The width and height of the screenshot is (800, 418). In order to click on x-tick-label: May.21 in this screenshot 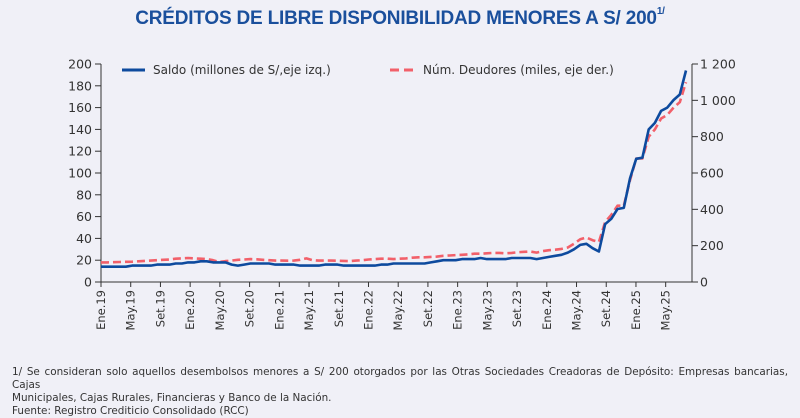, I will do `click(309, 310)`.